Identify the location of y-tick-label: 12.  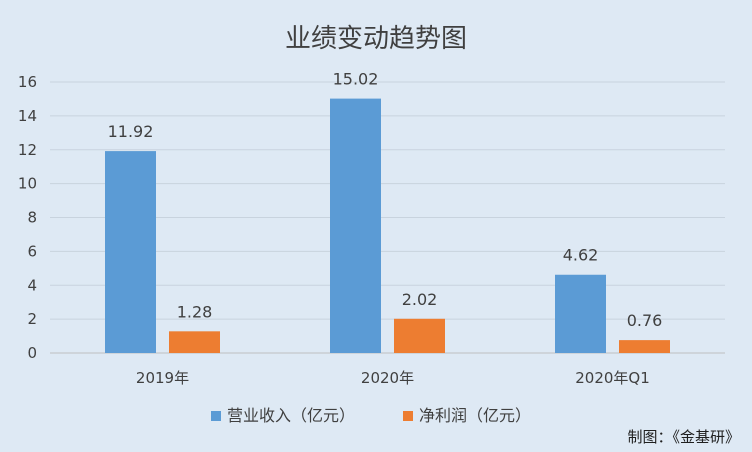
(27, 150).